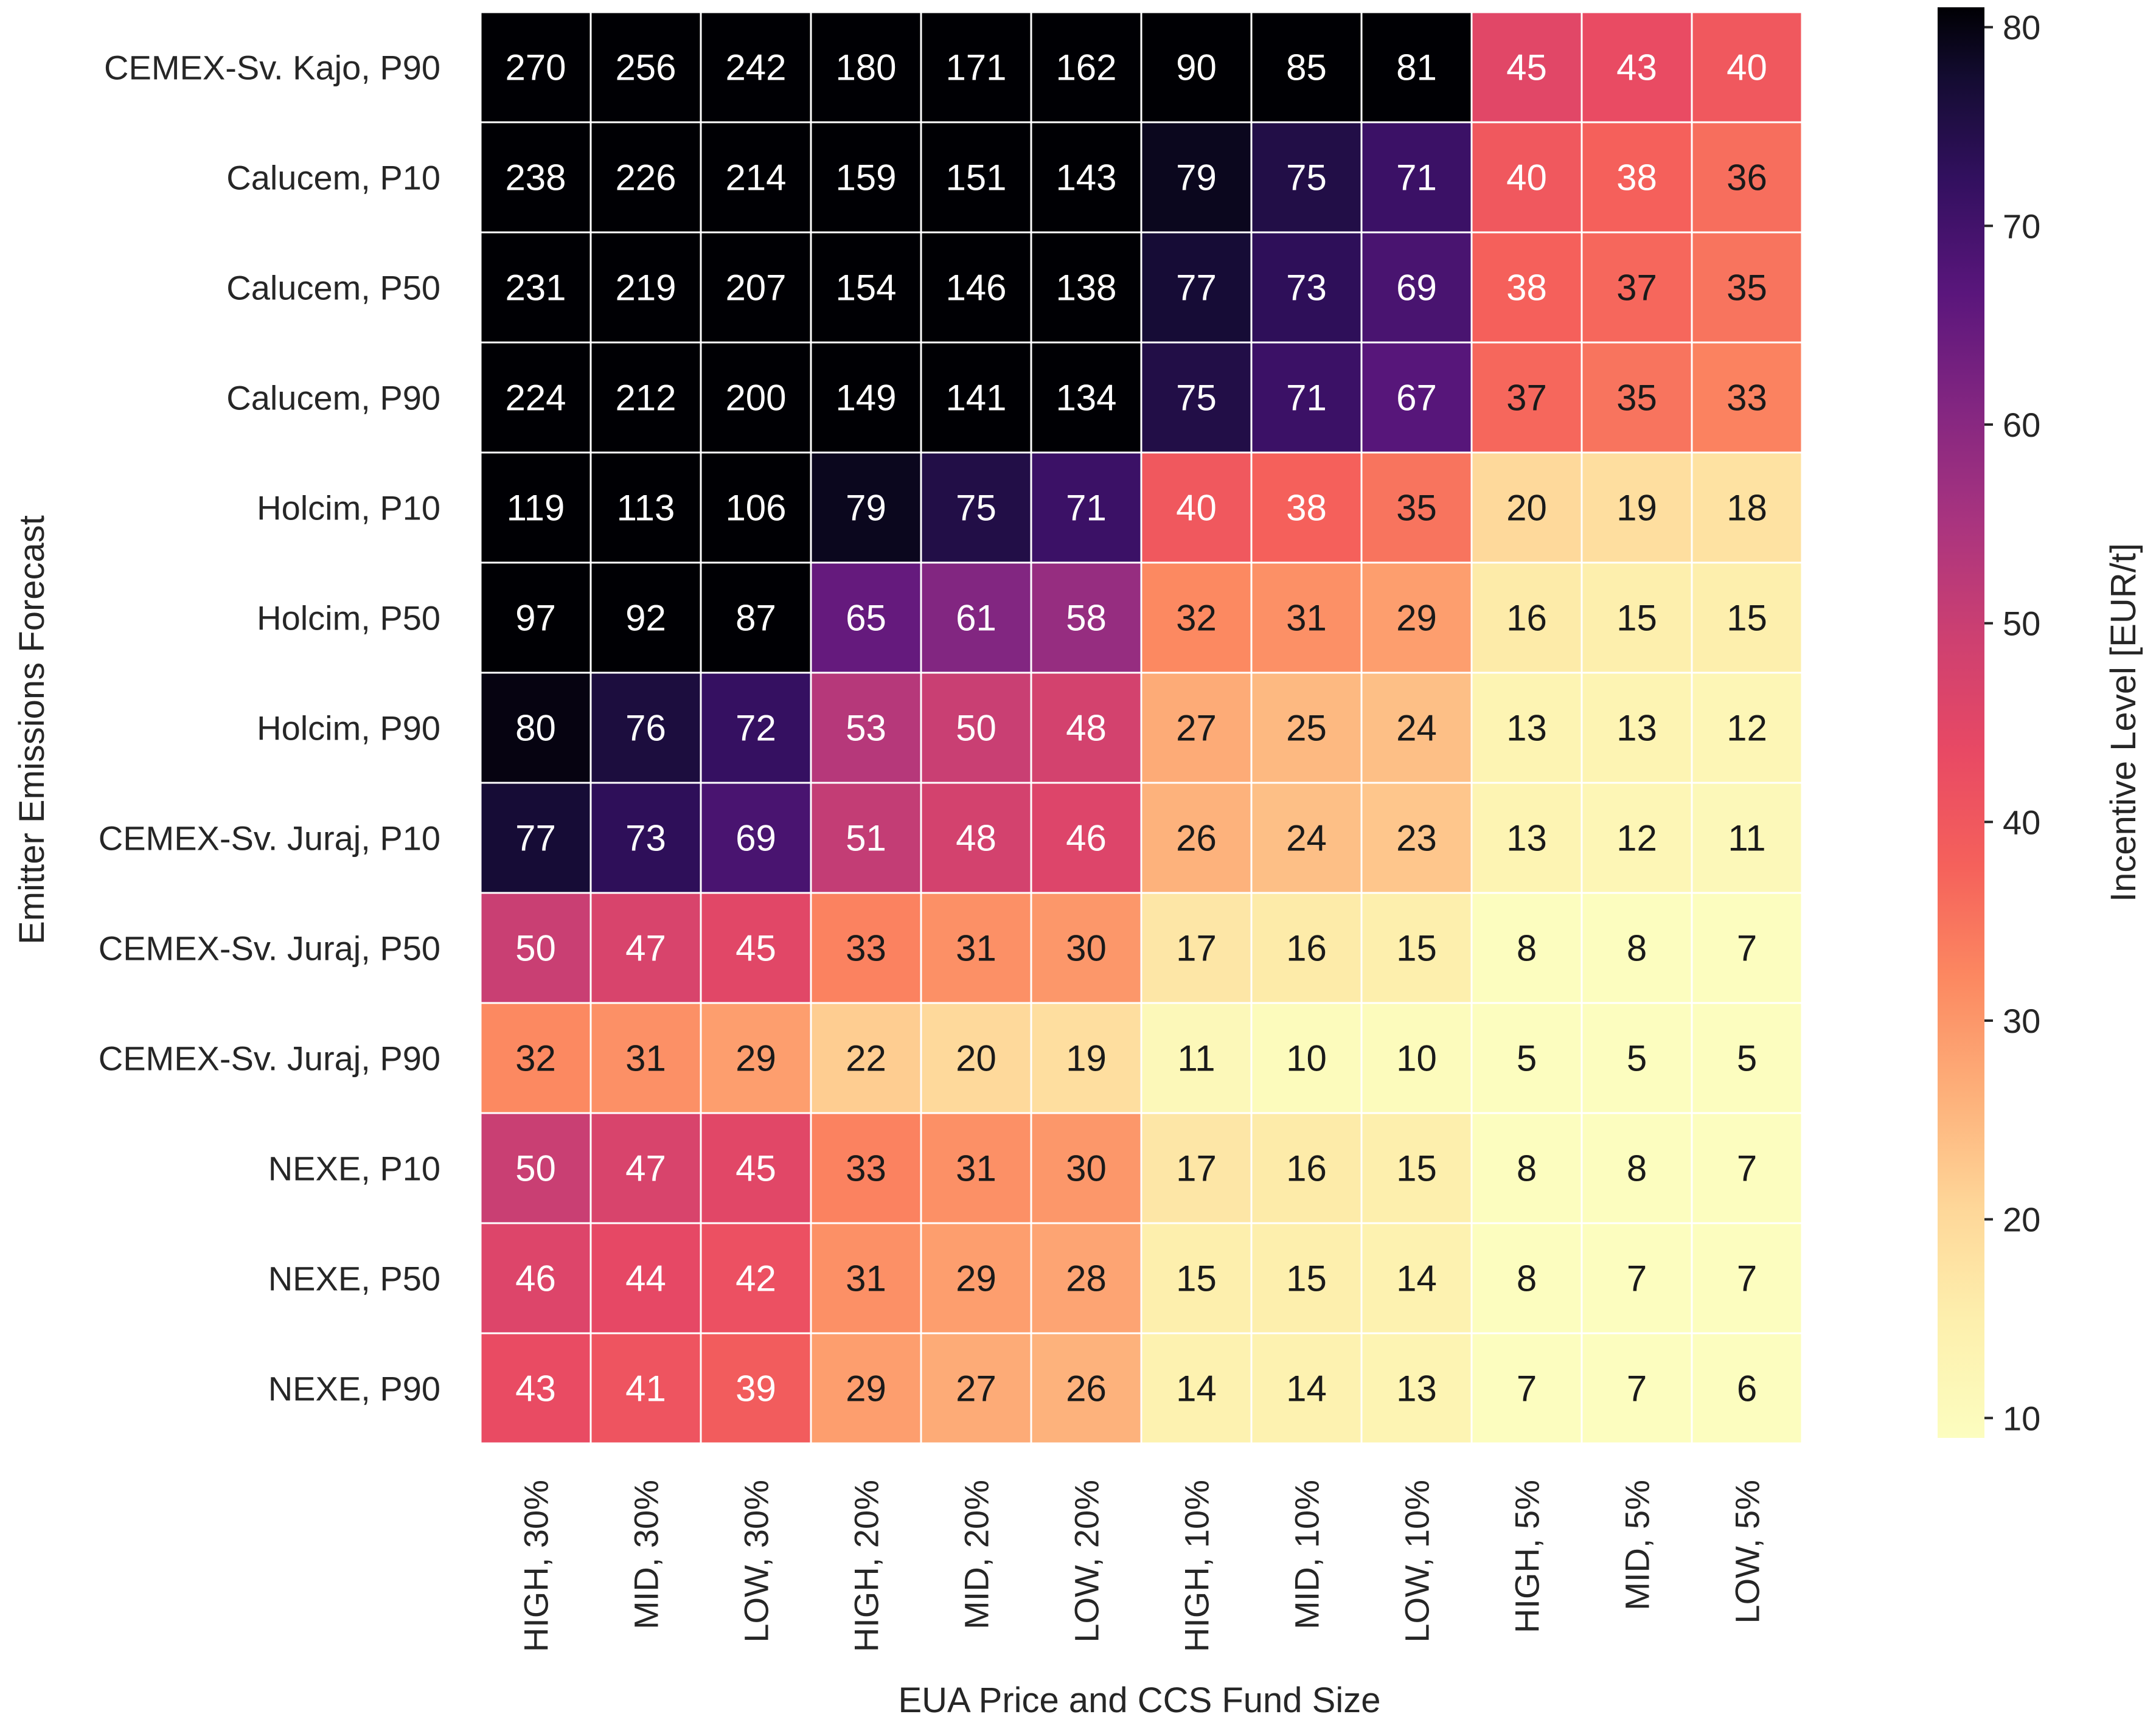 The height and width of the screenshot is (1728, 2156). Describe the element at coordinates (1196, 508) in the screenshot. I see `cell-value-label: 40` at that location.